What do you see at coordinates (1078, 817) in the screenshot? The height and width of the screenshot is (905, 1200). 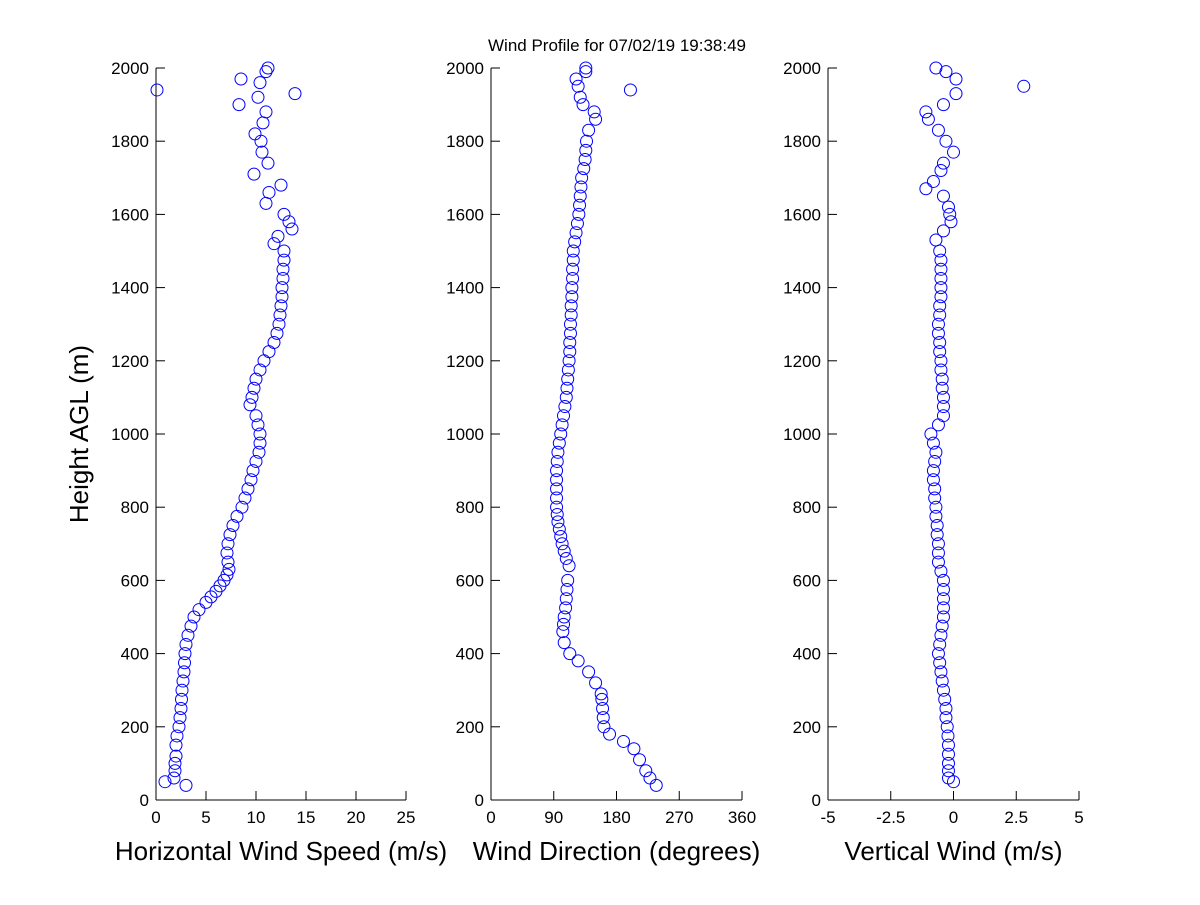 I see `x-tick-label: 5` at bounding box center [1078, 817].